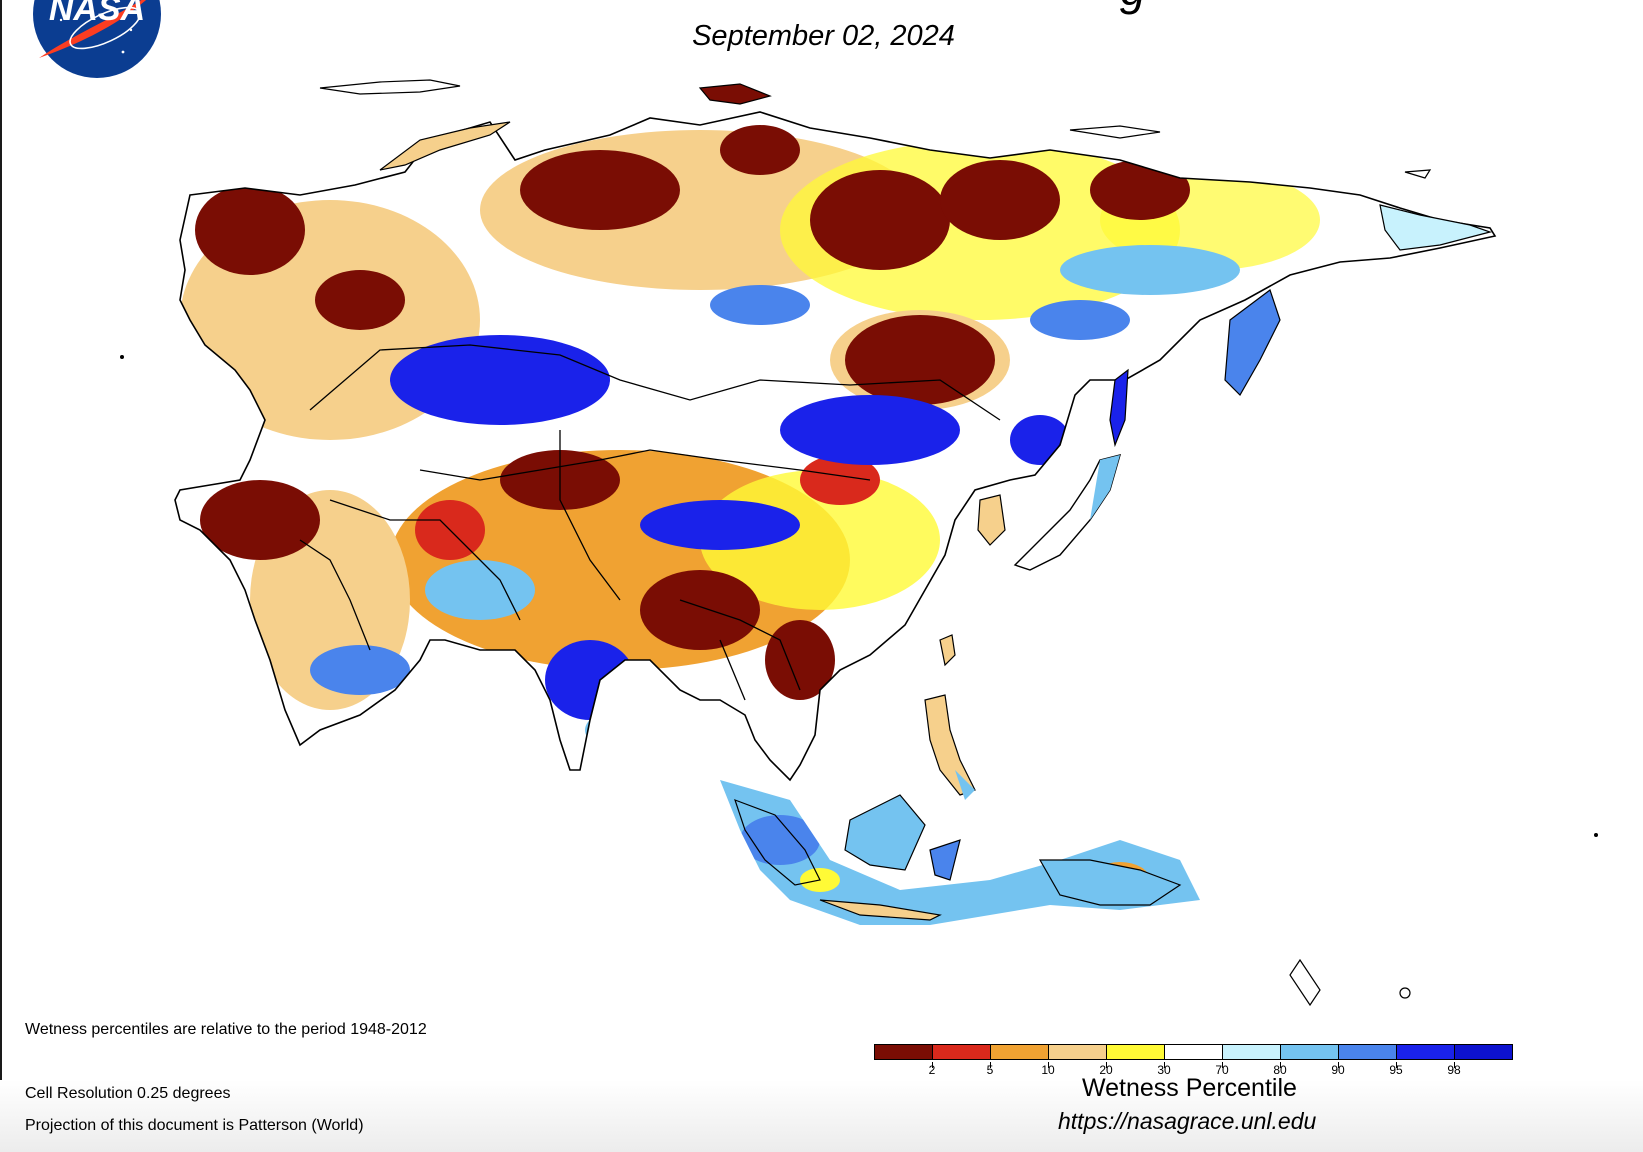 The image size is (1643, 1152). What do you see at coordinates (1396, 1070) in the screenshot?
I see `colorbar-tick-label: 95` at bounding box center [1396, 1070].